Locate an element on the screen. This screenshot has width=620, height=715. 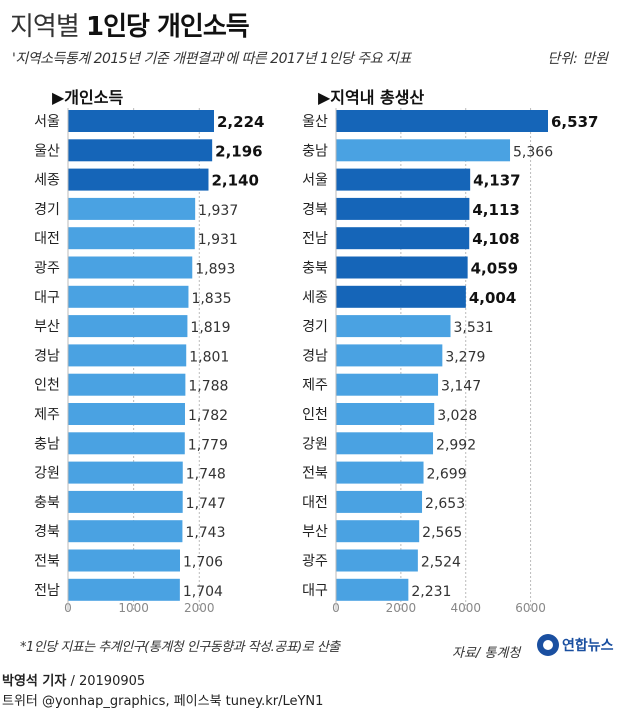
data-label: 2,524 is located at coordinates (441, 563).